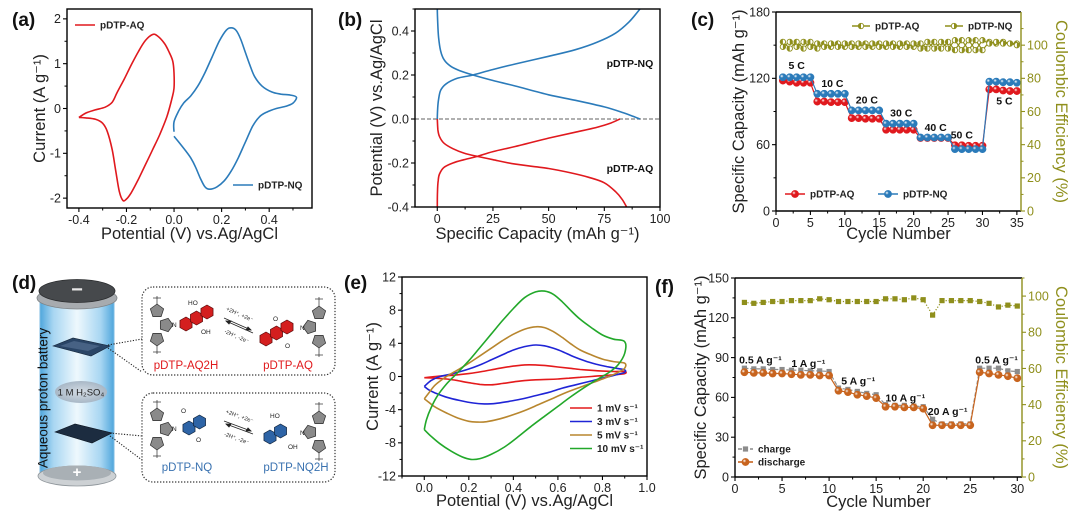  Describe the element at coordinates (189, 234) in the screenshot. I see `x-axis-label: Potential (V) vs.Ag/AgCl` at that location.